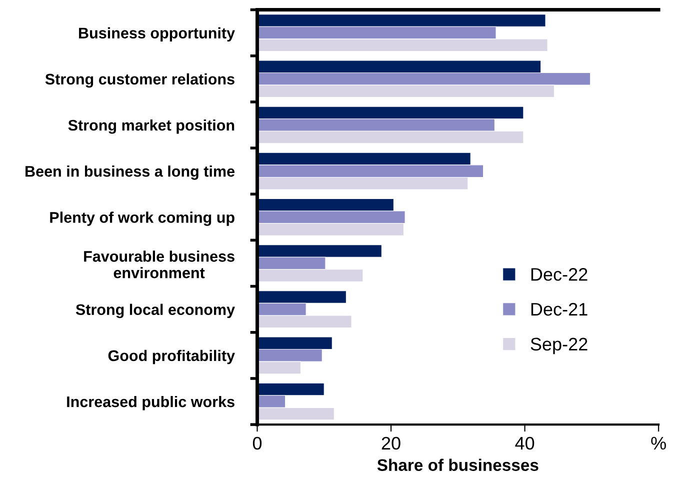 This screenshot has height=488, width=686. Describe the element at coordinates (658, 443) in the screenshot. I see `x-tick-label: %` at that location.